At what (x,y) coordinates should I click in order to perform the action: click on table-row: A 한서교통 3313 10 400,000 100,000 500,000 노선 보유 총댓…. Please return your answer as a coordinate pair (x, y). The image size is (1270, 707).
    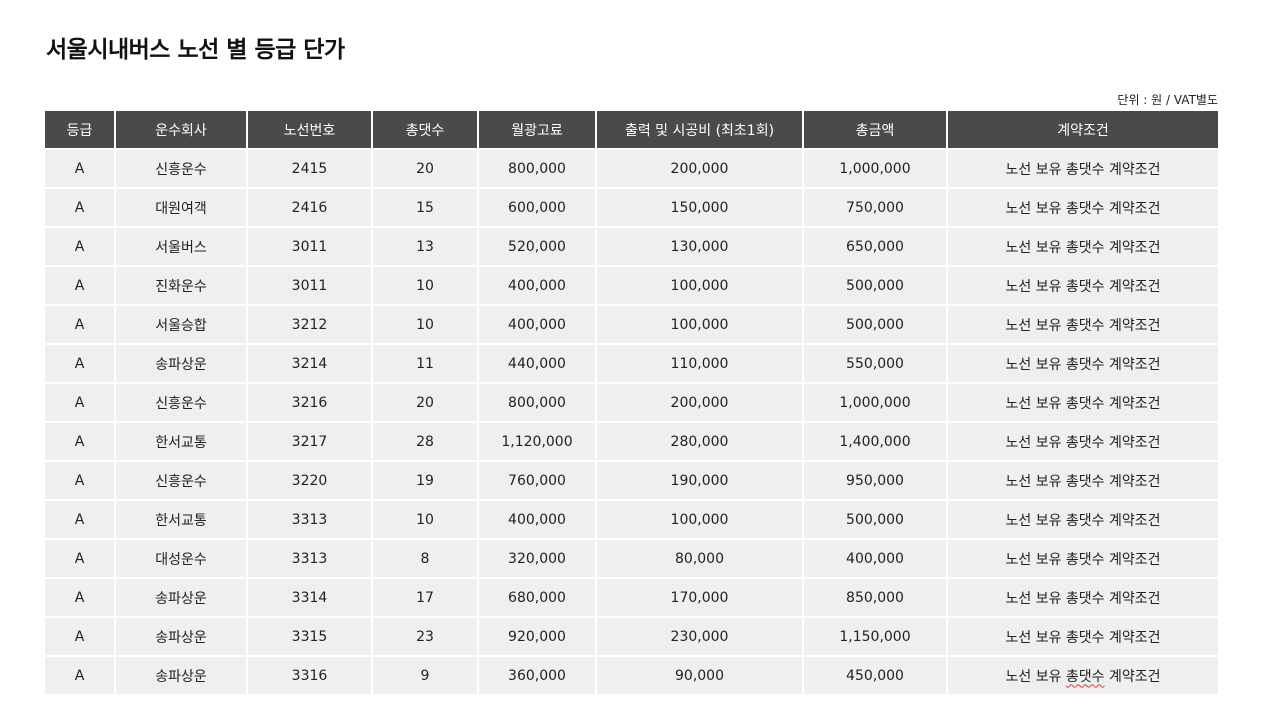
    Looking at the image, I should click on (631, 518).